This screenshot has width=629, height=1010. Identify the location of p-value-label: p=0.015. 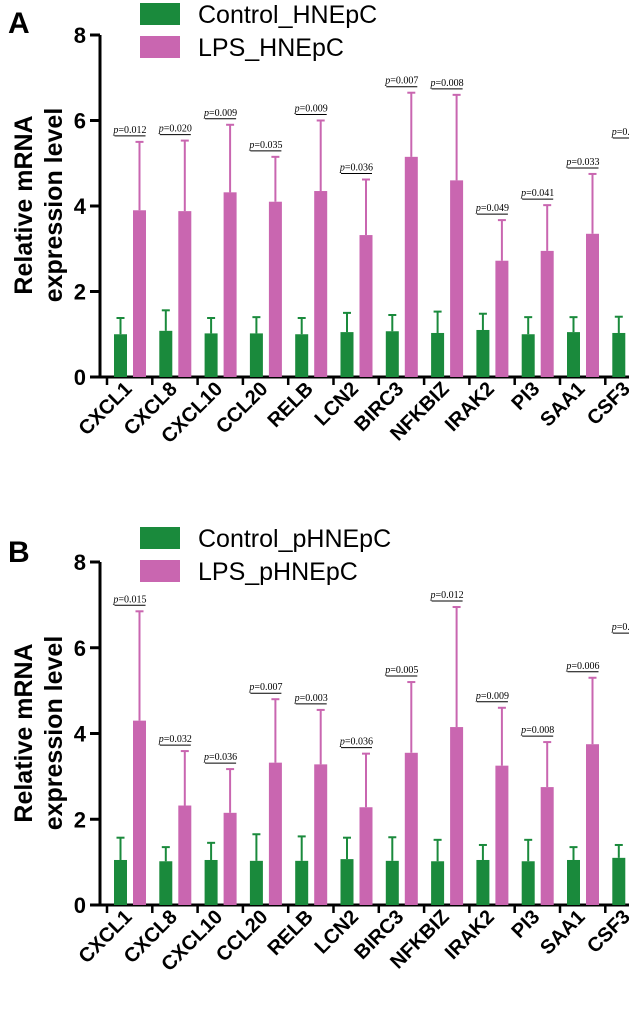
(129, 599).